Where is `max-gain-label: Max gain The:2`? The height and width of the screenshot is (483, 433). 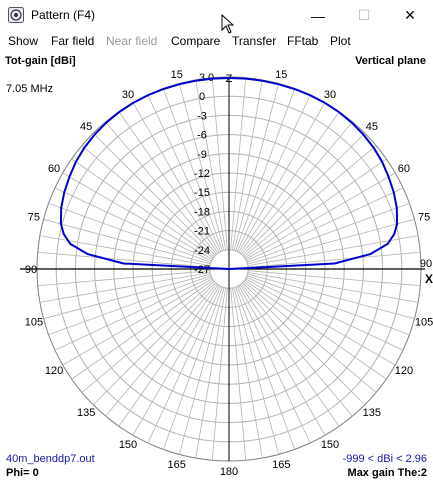 max-gain-label: Max gain The:2 is located at coordinates (387, 473).